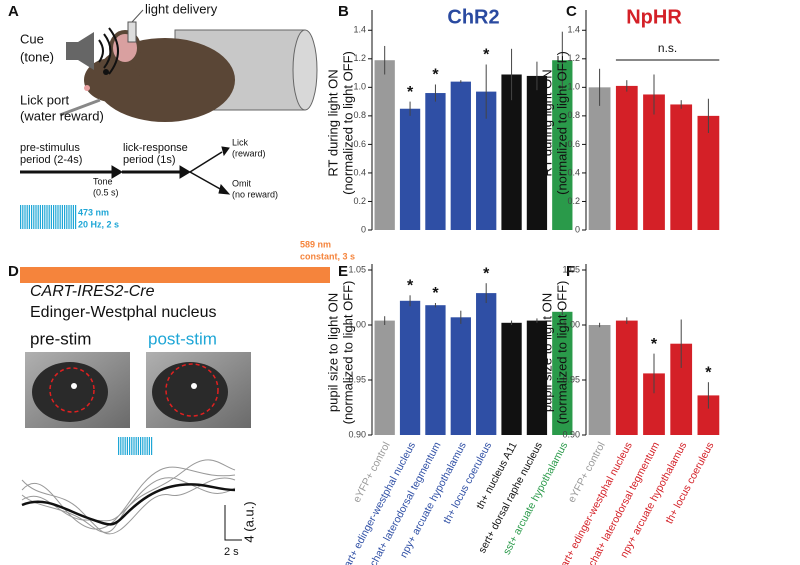 The height and width of the screenshot is (565, 800). What do you see at coordinates (327, 256) in the screenshot?
I see `label: constant, 3 s` at bounding box center [327, 256].